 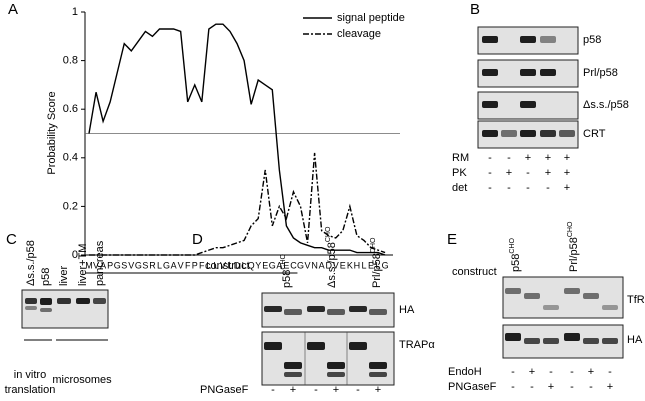 What do you see at coordinates (70, 206) in the screenshot?
I see `y-tick-label: 0.2` at bounding box center [70, 206].